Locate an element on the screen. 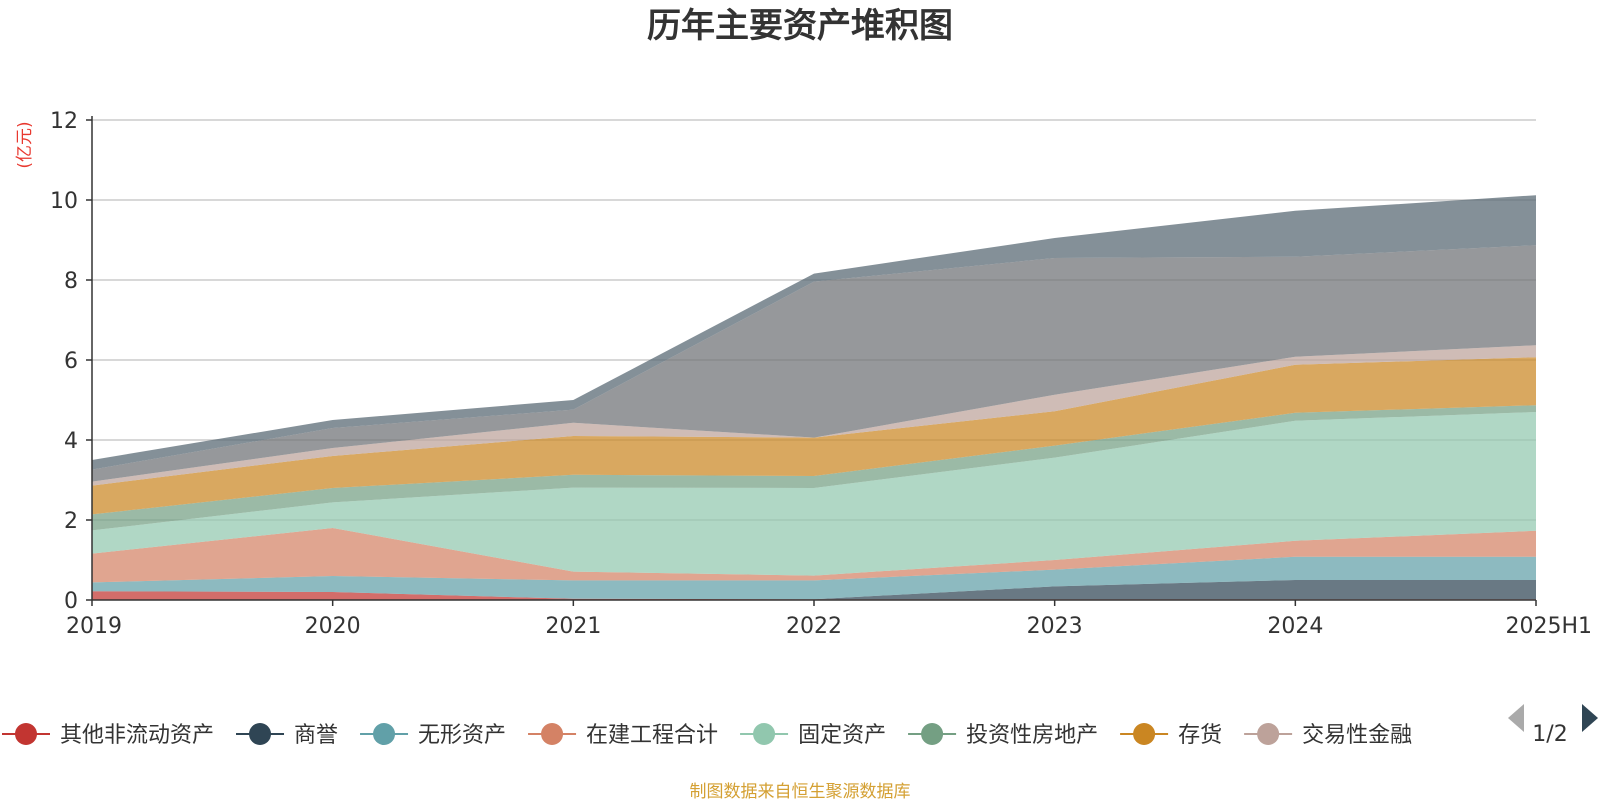 The image size is (1600, 800). triangle-right-icon is located at coordinates (1590, 718).